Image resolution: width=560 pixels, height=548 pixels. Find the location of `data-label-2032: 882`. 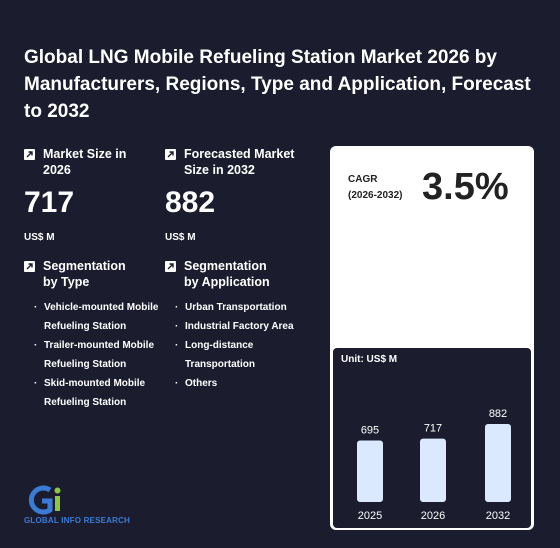

data-label-2032: 882 is located at coordinates (498, 414).